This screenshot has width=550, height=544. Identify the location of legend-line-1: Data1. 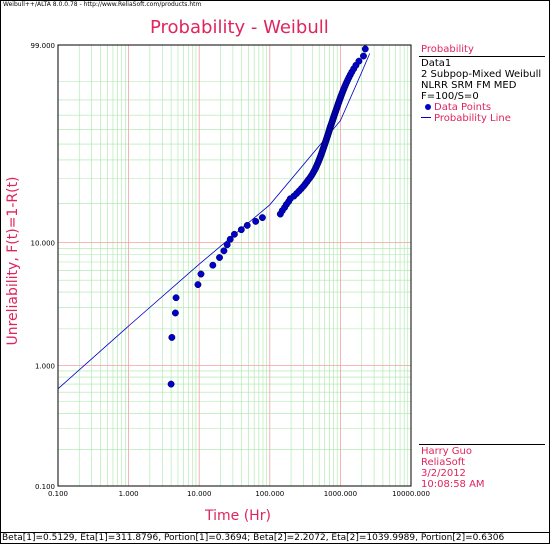
(436, 63).